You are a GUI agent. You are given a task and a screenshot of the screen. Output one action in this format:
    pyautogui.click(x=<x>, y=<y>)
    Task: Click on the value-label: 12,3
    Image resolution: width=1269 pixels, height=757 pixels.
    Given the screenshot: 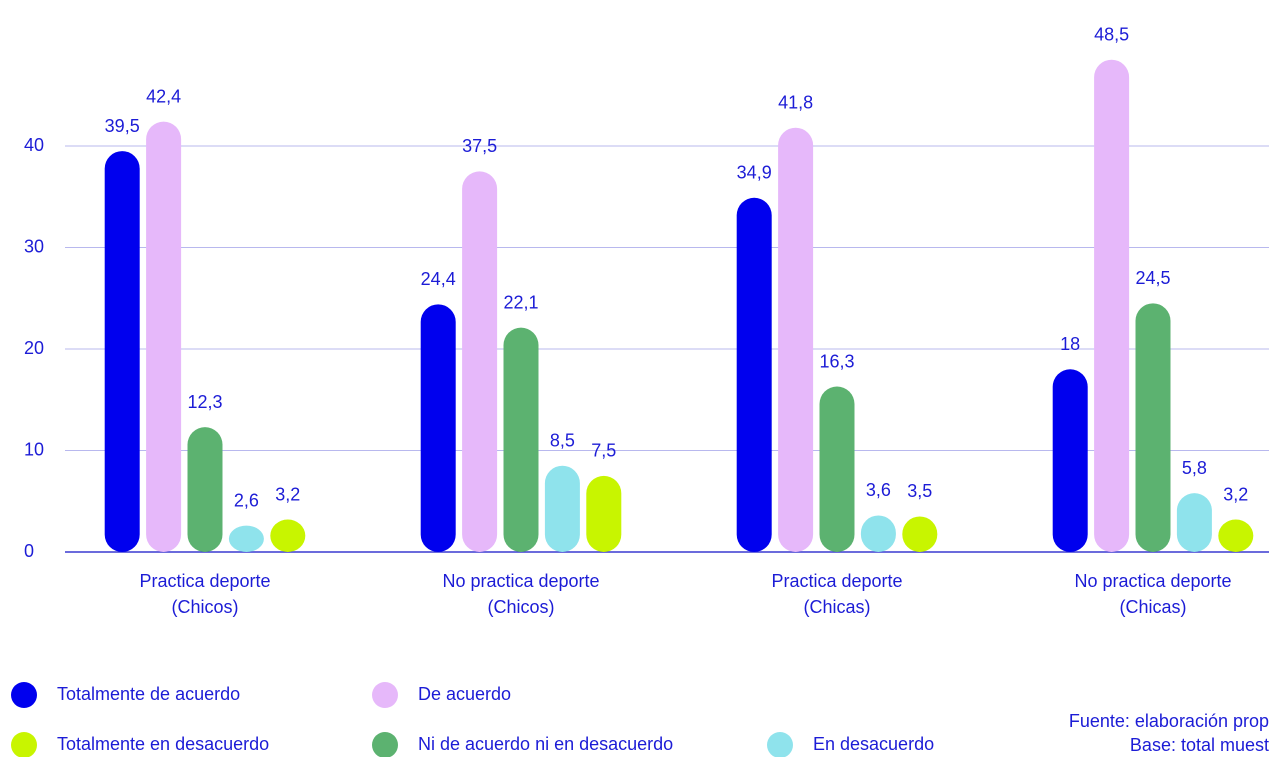 What is the action you would take?
    pyautogui.click(x=204, y=402)
    